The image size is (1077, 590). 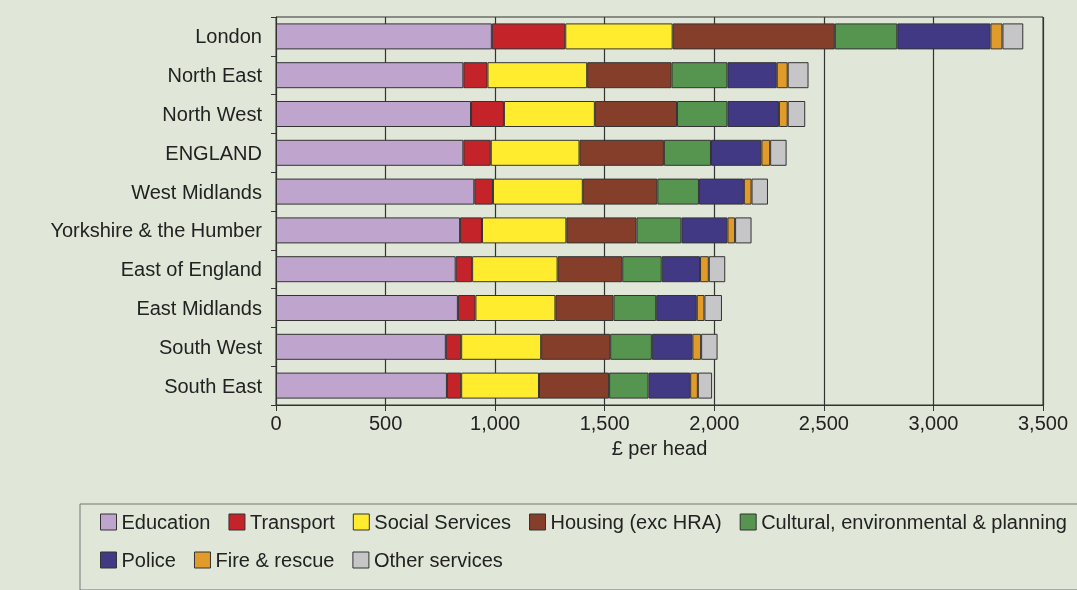 What do you see at coordinates (933, 423) in the screenshot?
I see `x-tick-label: 3,000` at bounding box center [933, 423].